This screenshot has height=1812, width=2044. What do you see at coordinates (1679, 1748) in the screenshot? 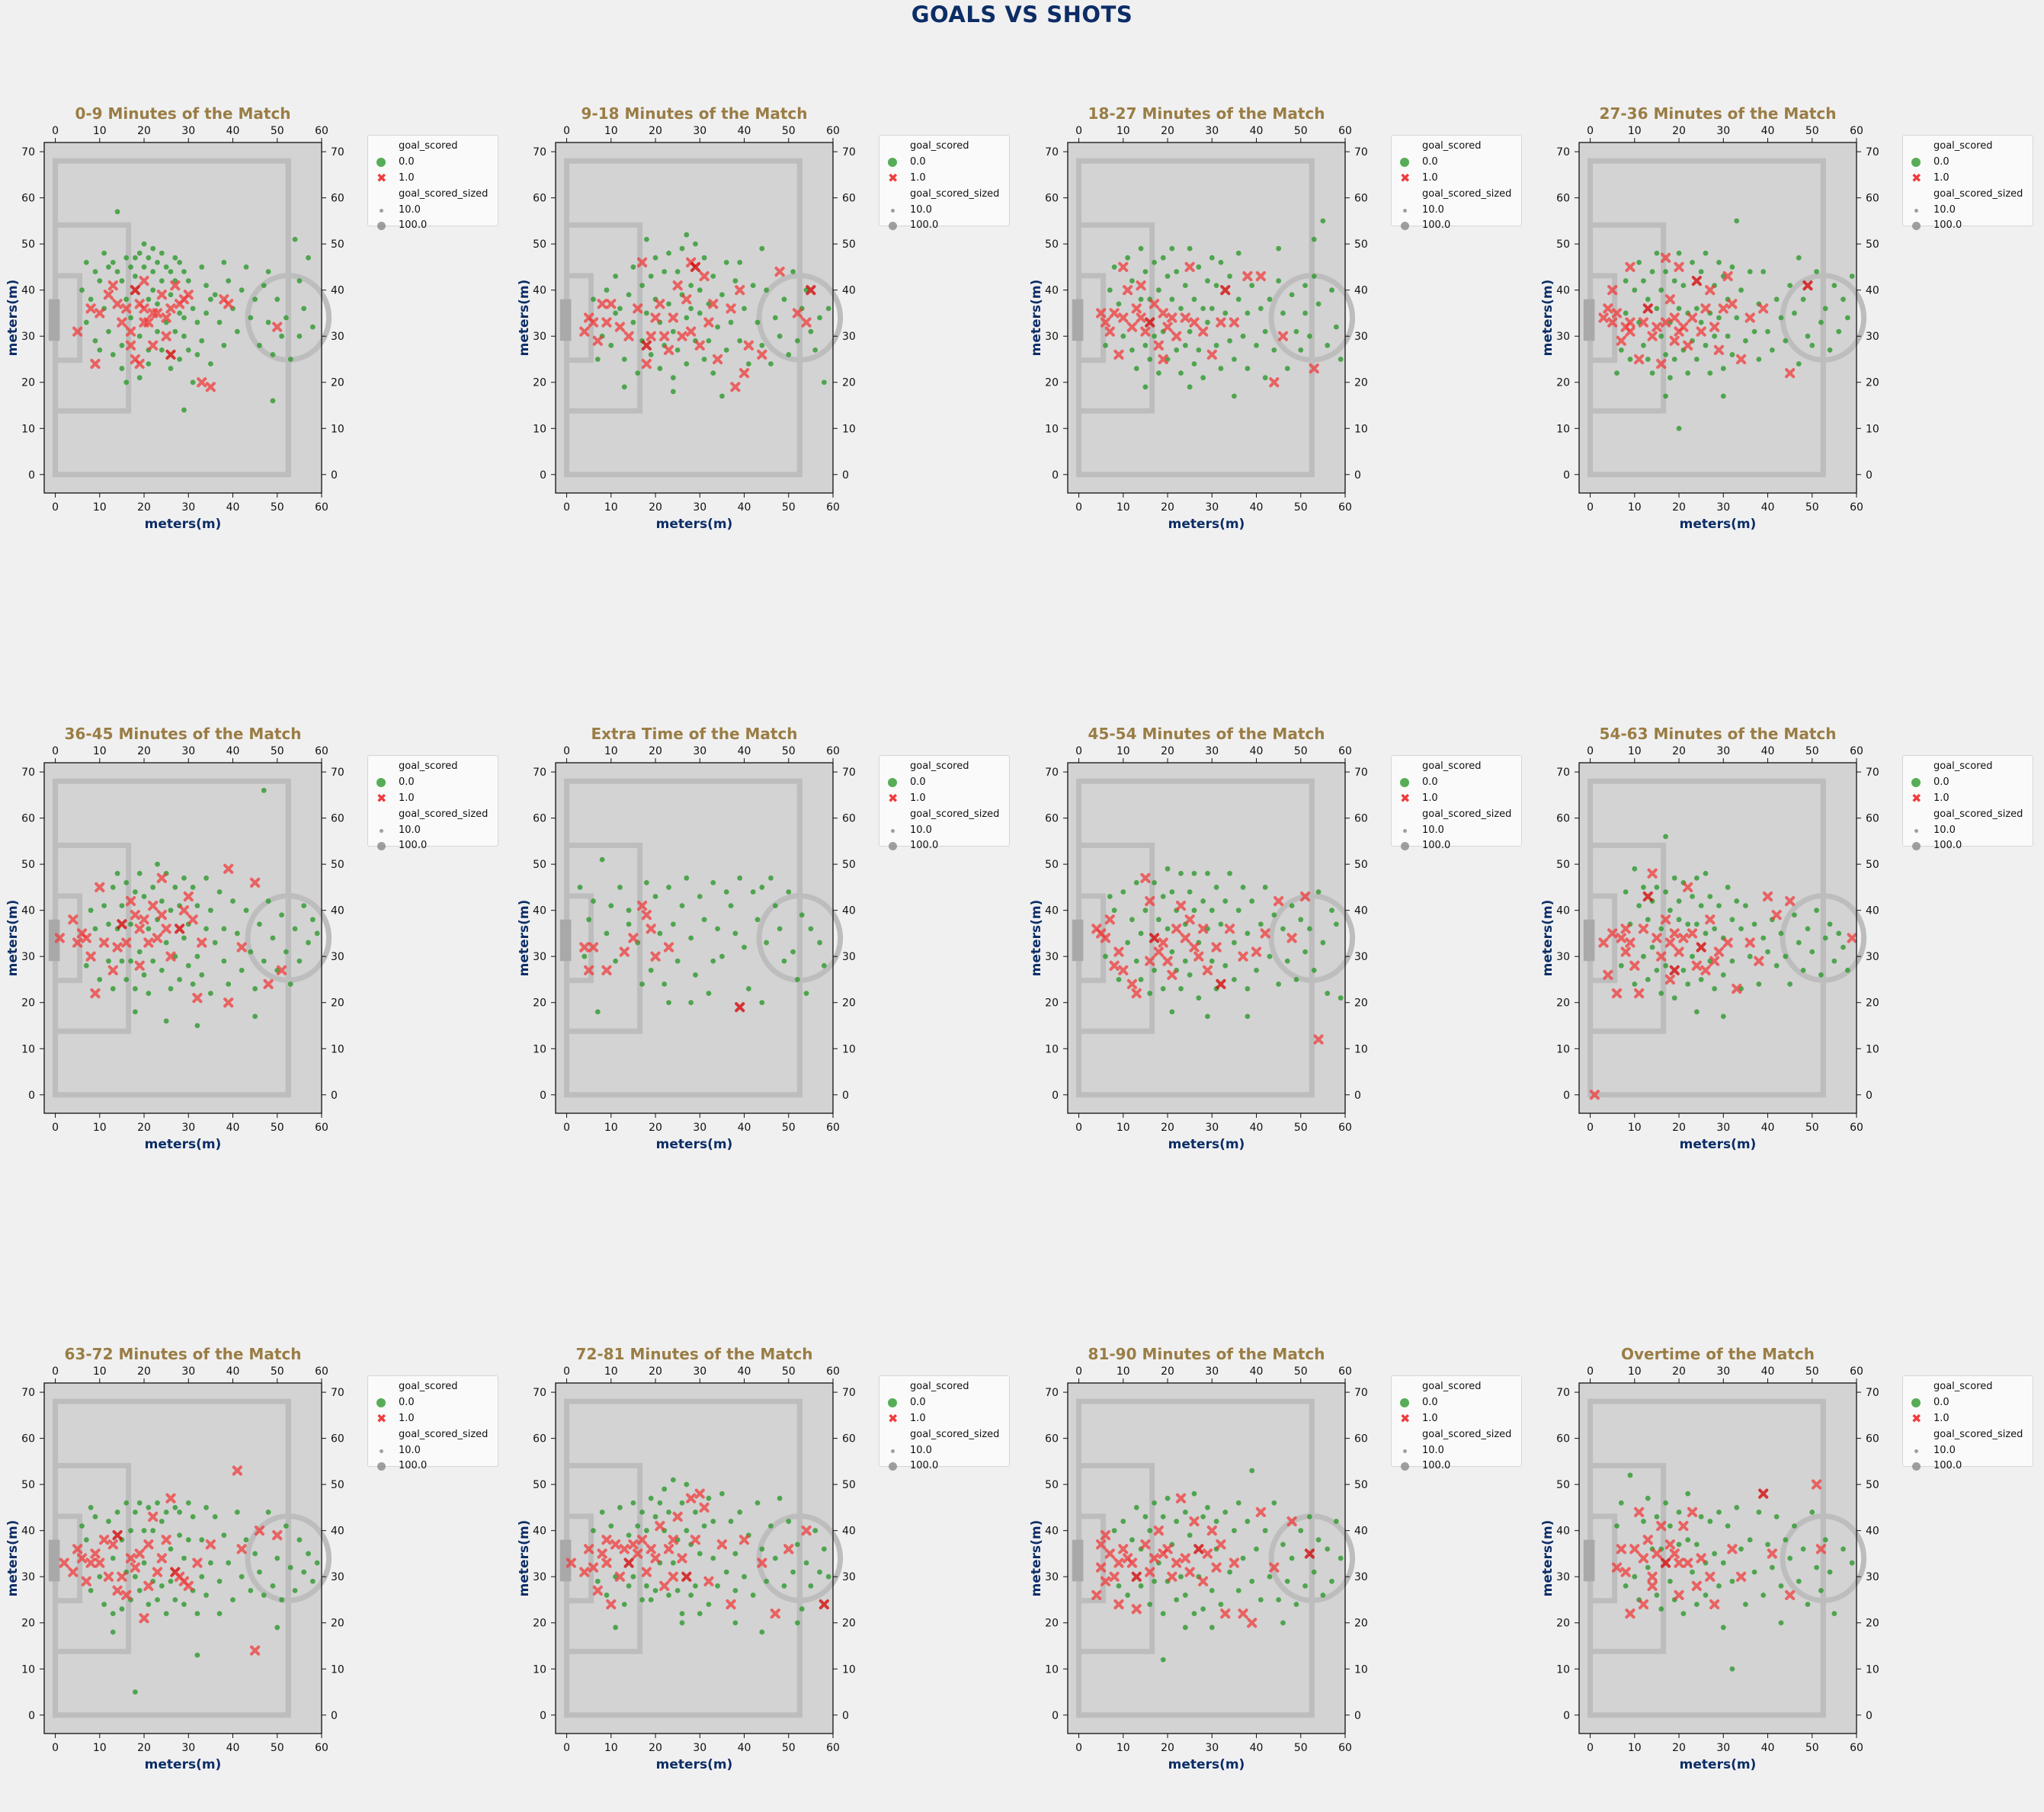
I see `x-tick-label: 20` at bounding box center [1679, 1748].